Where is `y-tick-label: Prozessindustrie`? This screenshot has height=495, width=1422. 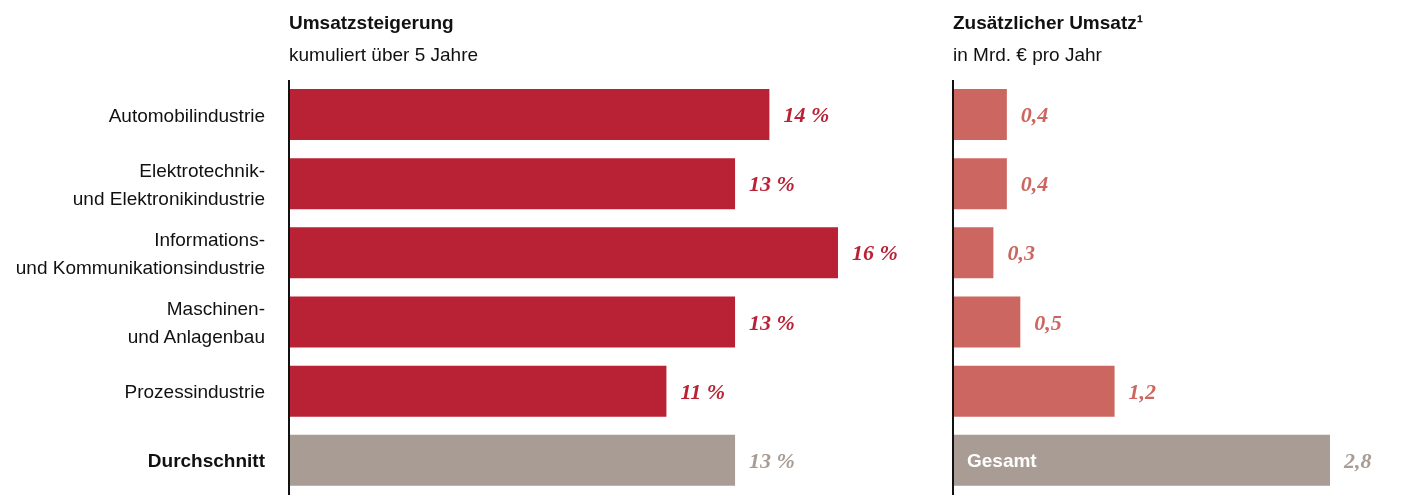
y-tick-label: Prozessindustrie is located at coordinates (194, 391).